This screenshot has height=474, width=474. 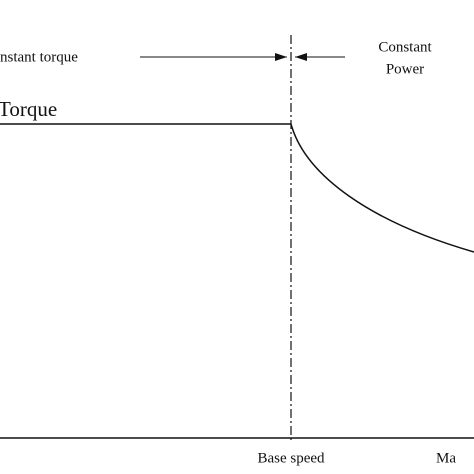 What do you see at coordinates (28, 109) in the screenshot?
I see `torque-label: Torque` at bounding box center [28, 109].